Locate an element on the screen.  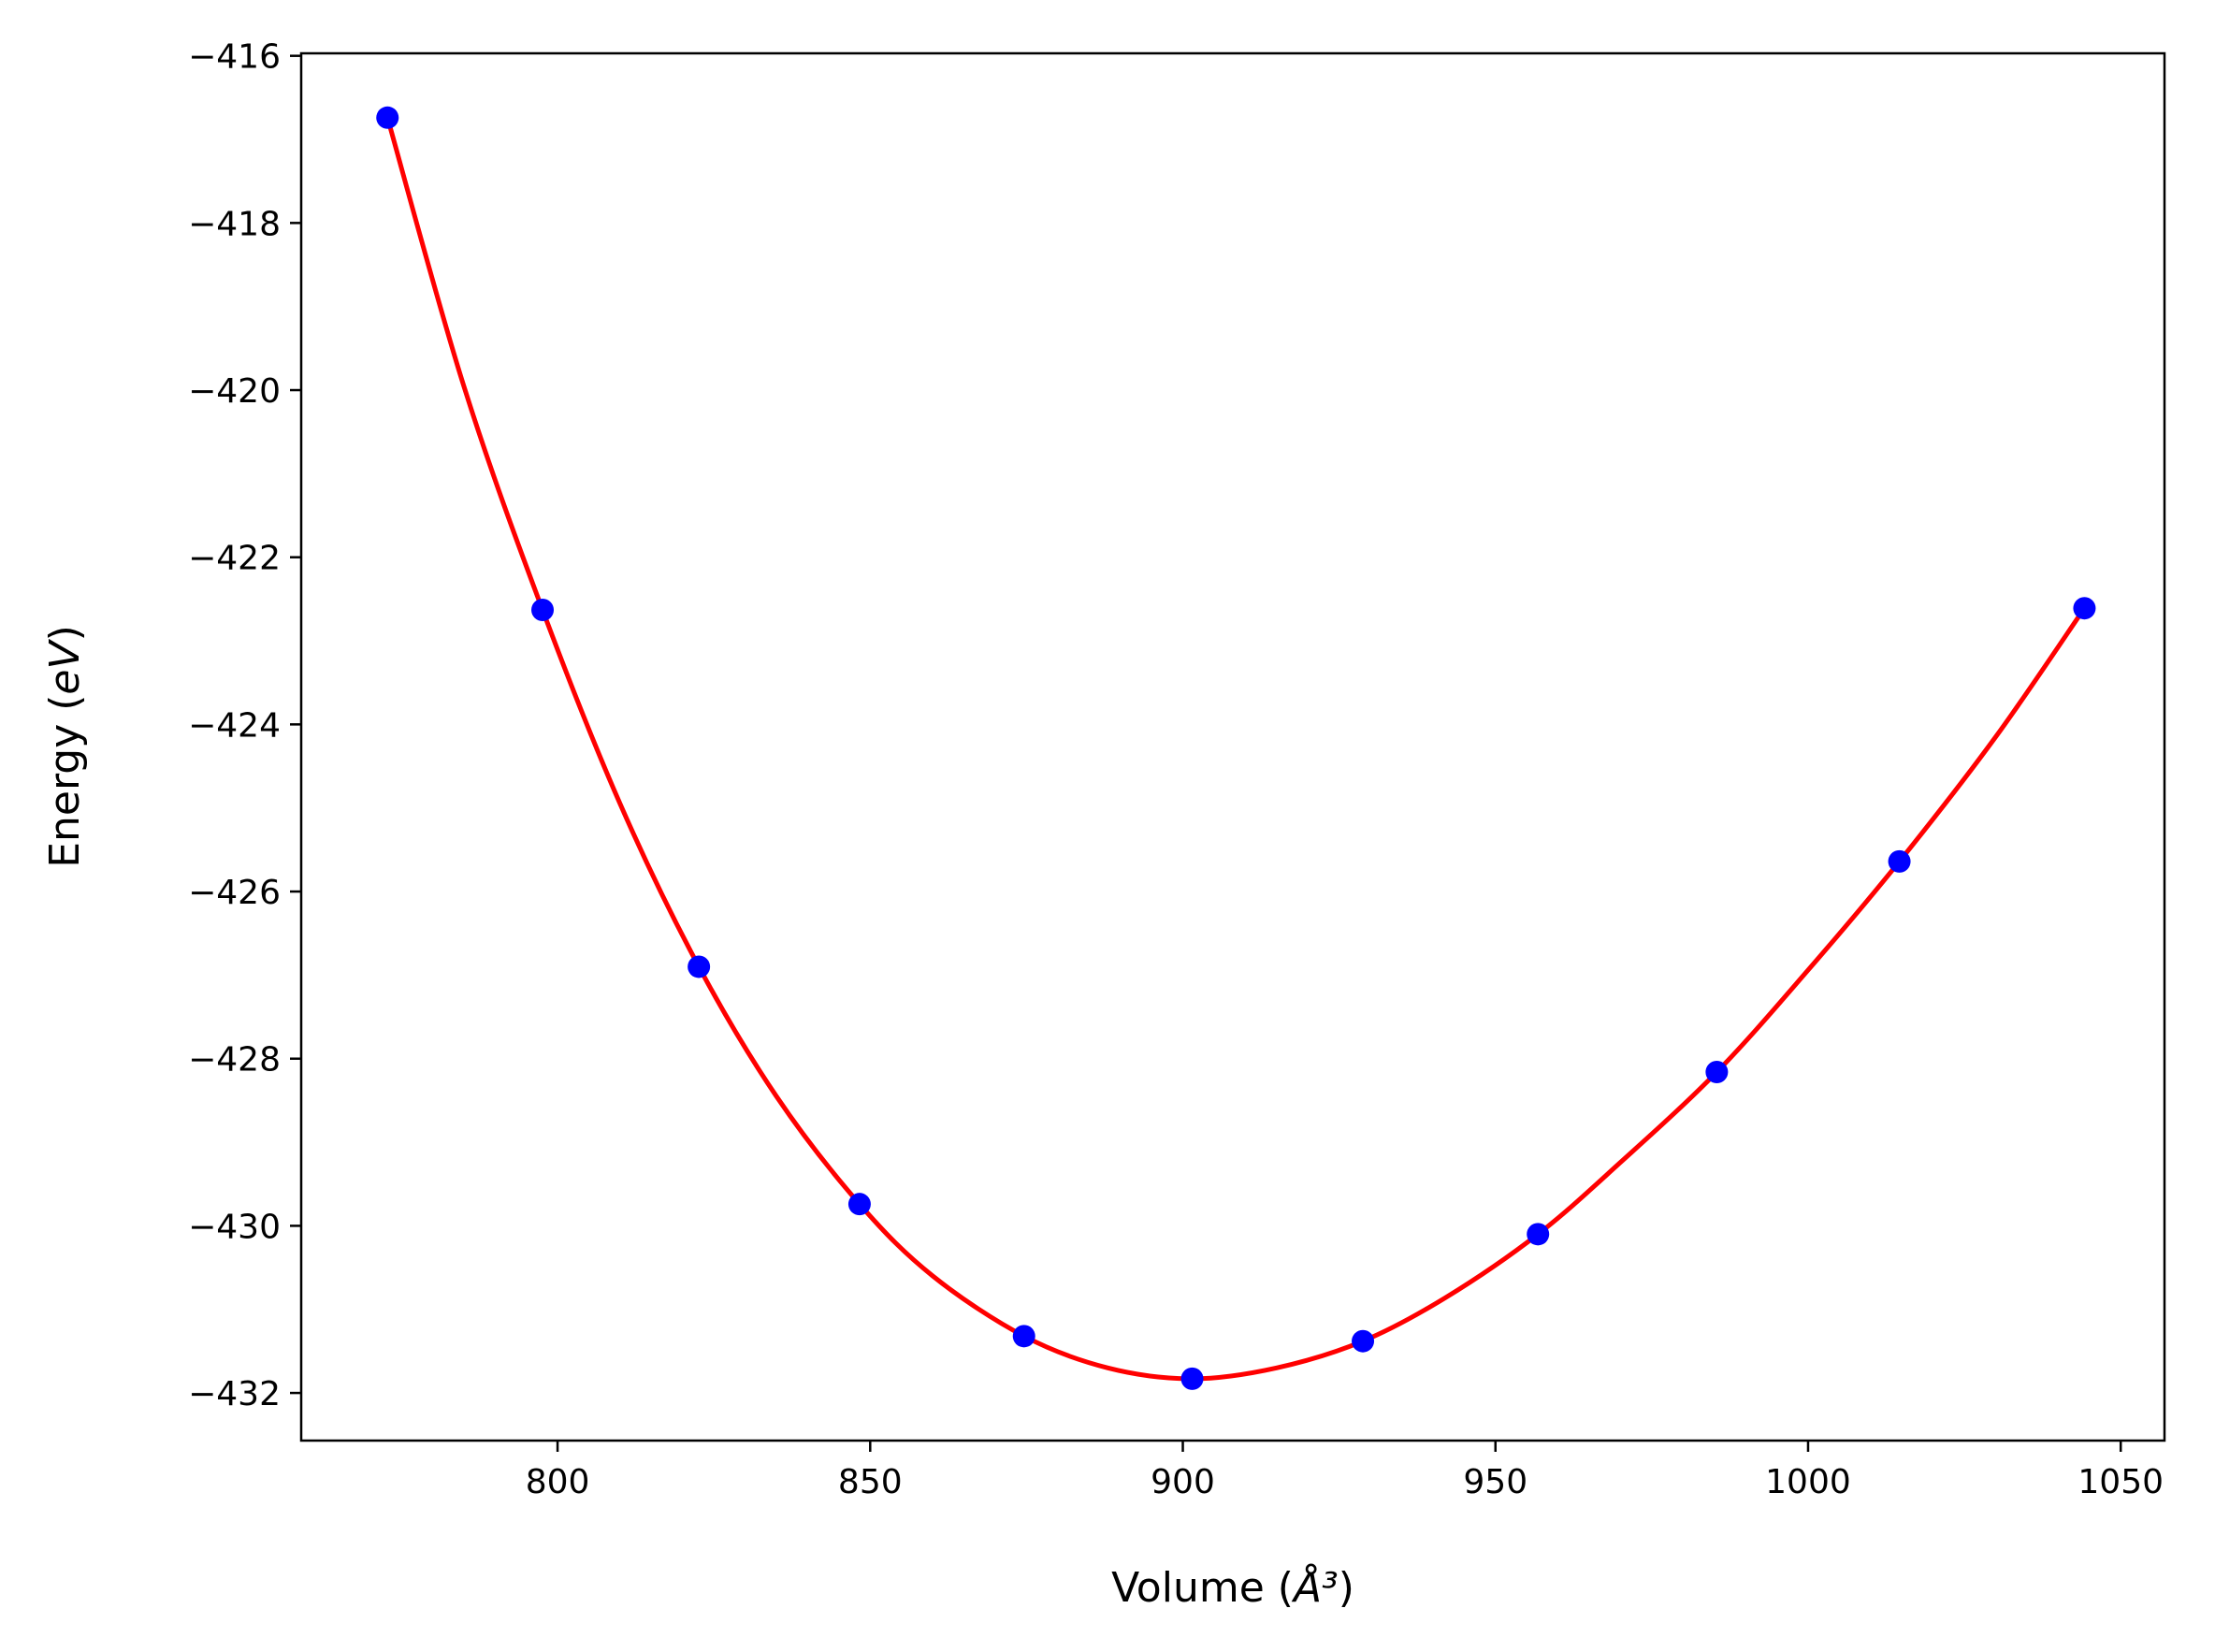
x-axis-label: Volume (Å³) is located at coordinates (1232, 1587).